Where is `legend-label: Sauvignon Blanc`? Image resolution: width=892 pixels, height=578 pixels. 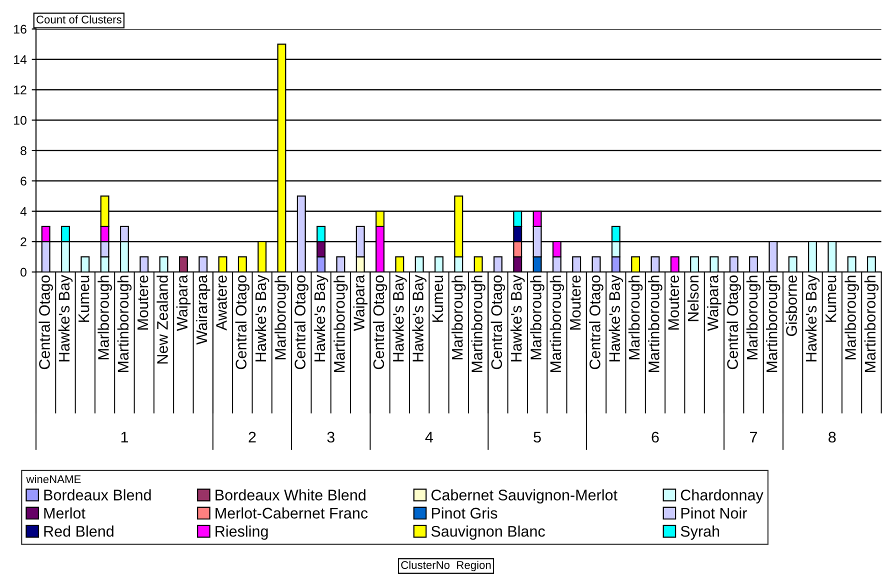
legend-label: Sauvignon Blanc is located at coordinates (488, 533).